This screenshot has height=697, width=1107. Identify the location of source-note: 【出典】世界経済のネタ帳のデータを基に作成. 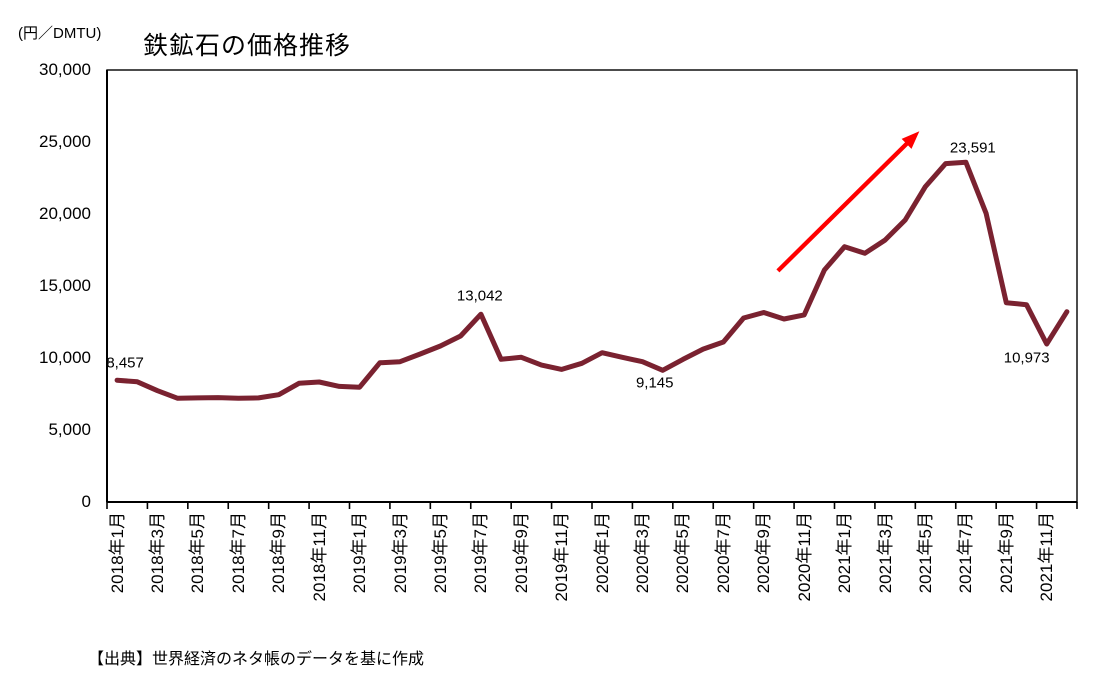
(256, 659).